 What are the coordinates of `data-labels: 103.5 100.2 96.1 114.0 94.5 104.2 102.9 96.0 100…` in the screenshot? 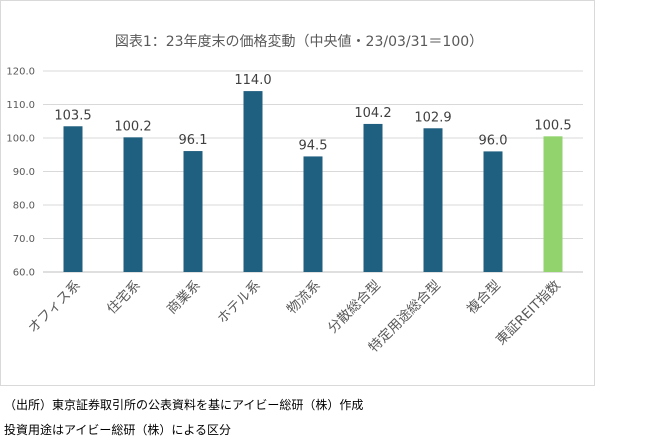 It's located at (312, 113).